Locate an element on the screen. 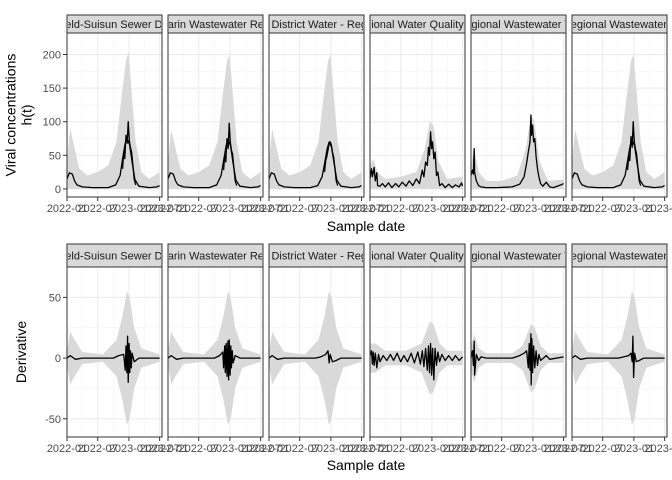 The height and width of the screenshot is (480, 672). y-axis-title-line: Viral concentrations is located at coordinates (10, 115).